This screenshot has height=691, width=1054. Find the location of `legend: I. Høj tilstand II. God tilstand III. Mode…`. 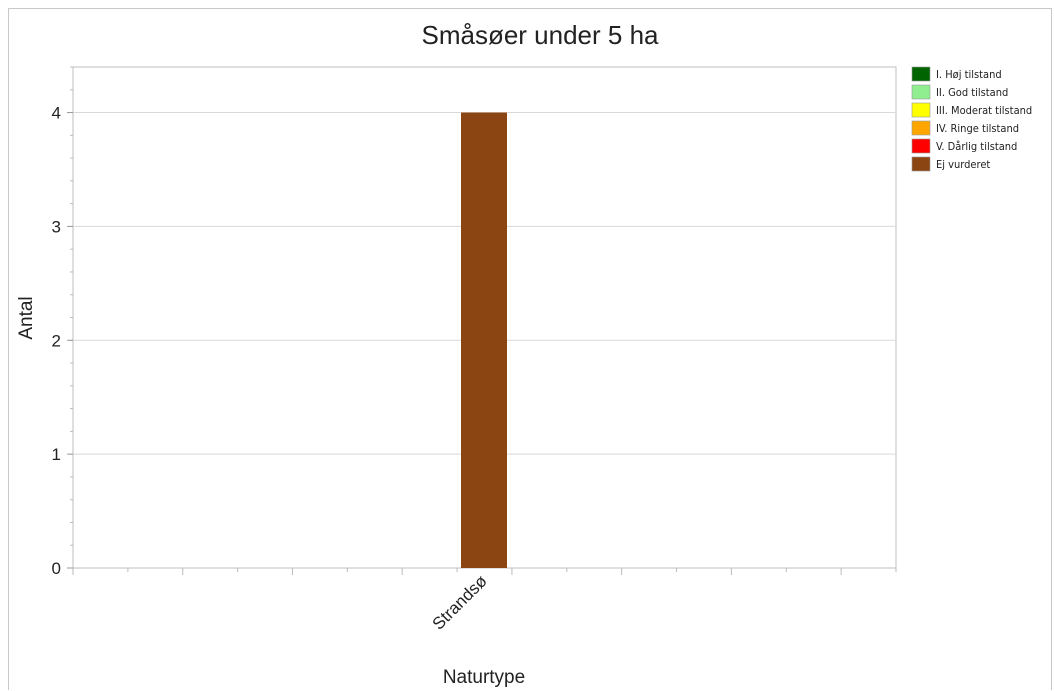

legend: I. Høj tilstand II. God tilstand III. Mode… is located at coordinates (971, 119).